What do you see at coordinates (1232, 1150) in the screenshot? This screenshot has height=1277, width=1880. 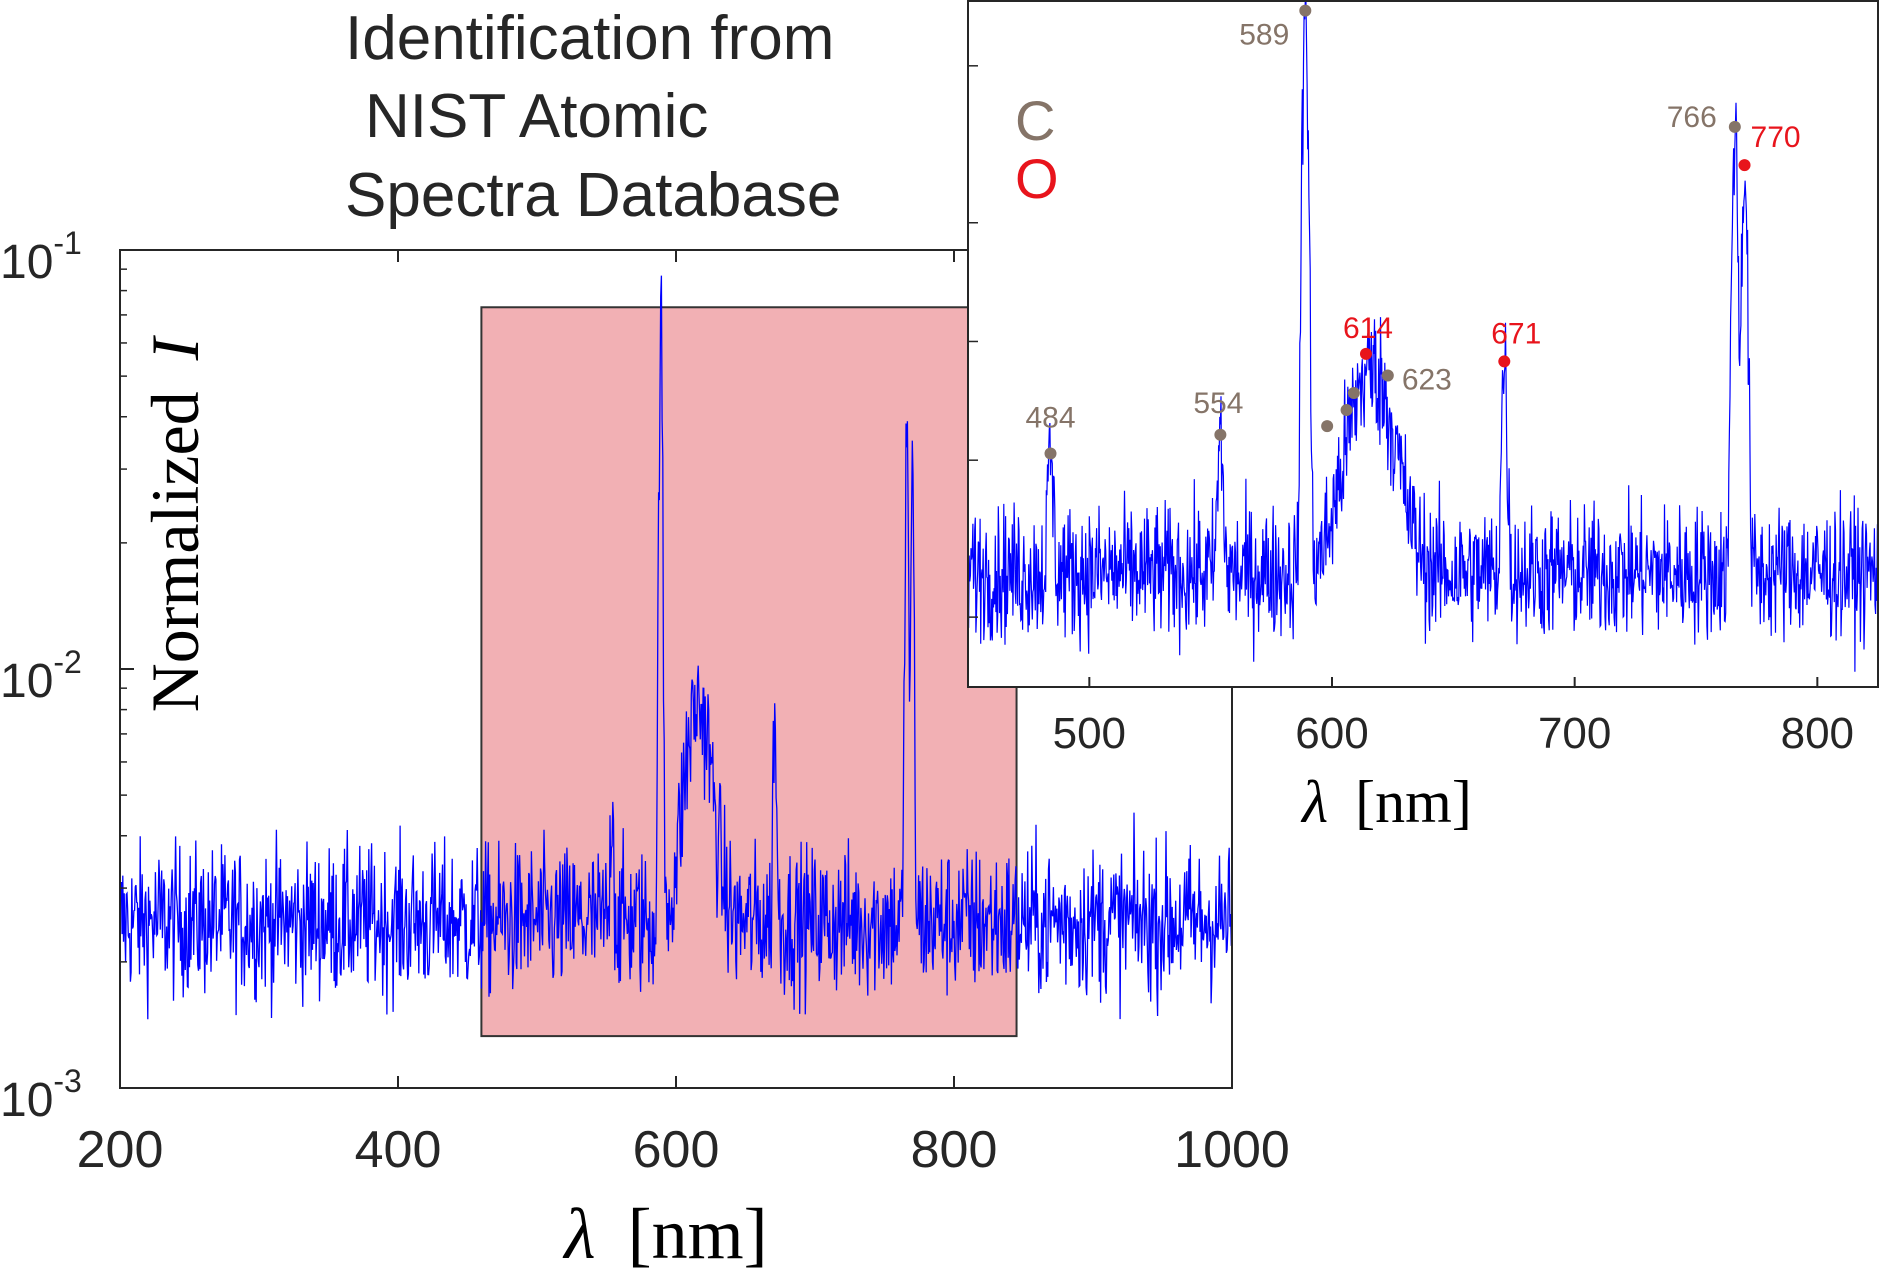 I see `main-x-tick-label: 1000` at bounding box center [1232, 1150].